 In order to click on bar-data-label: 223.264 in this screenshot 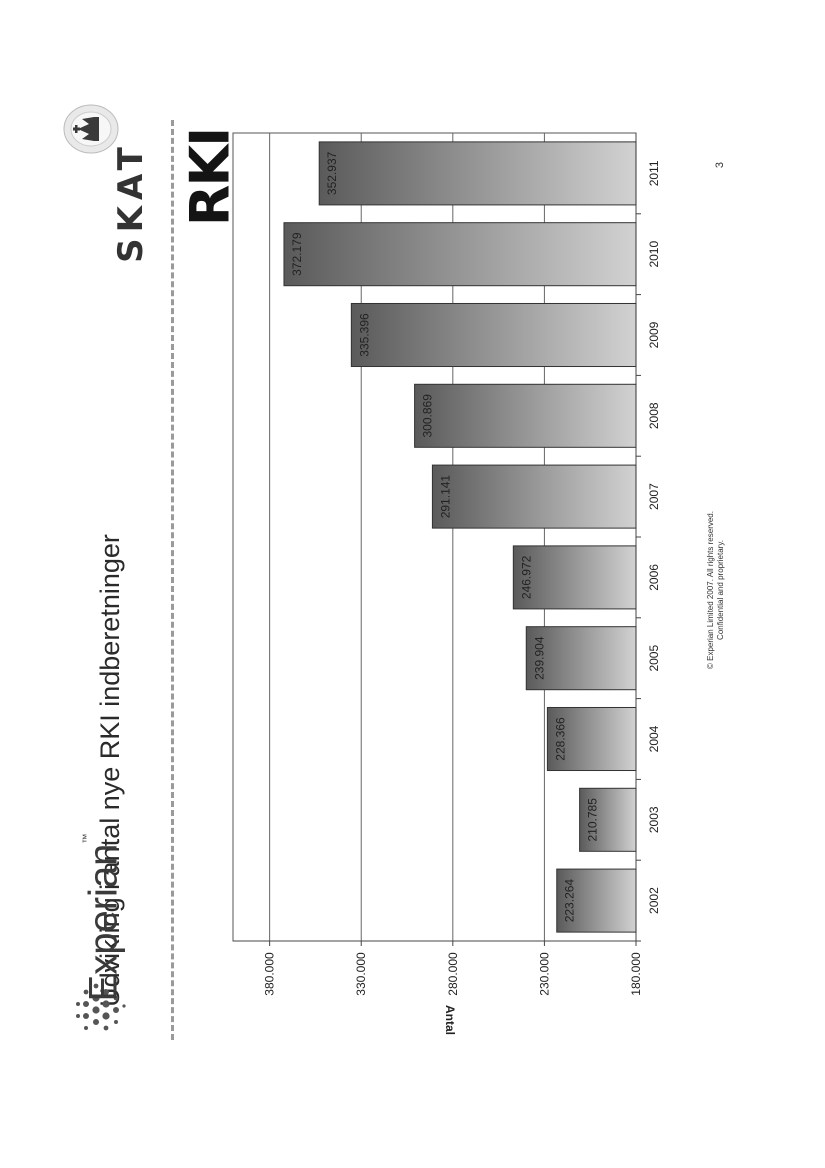, I will do `click(570, 901)`.